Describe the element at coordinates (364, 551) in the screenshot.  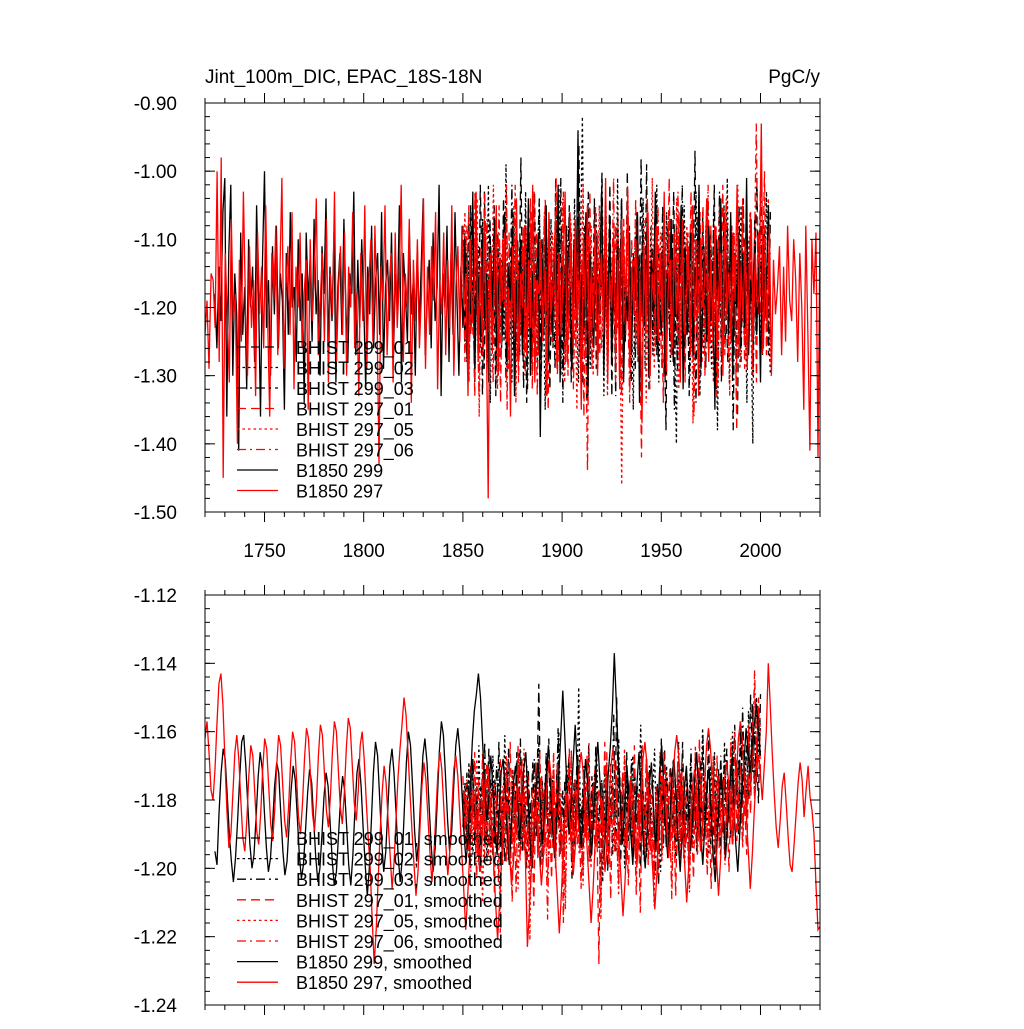
I see `x-tick-label: 1800` at that location.